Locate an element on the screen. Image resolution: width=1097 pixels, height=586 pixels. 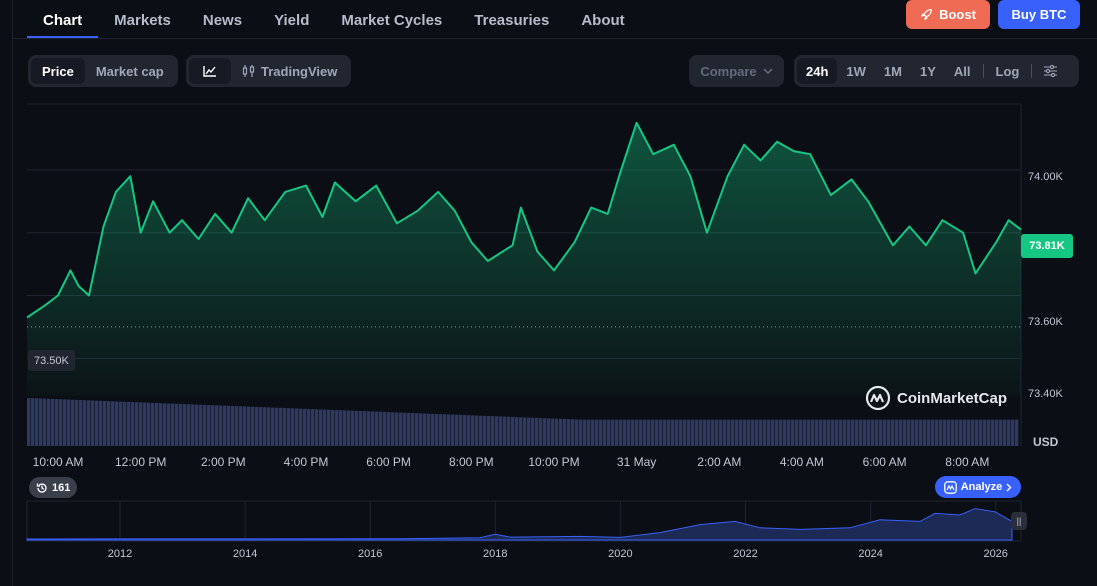
navigator-tick-label: 2016 is located at coordinates (370, 554).